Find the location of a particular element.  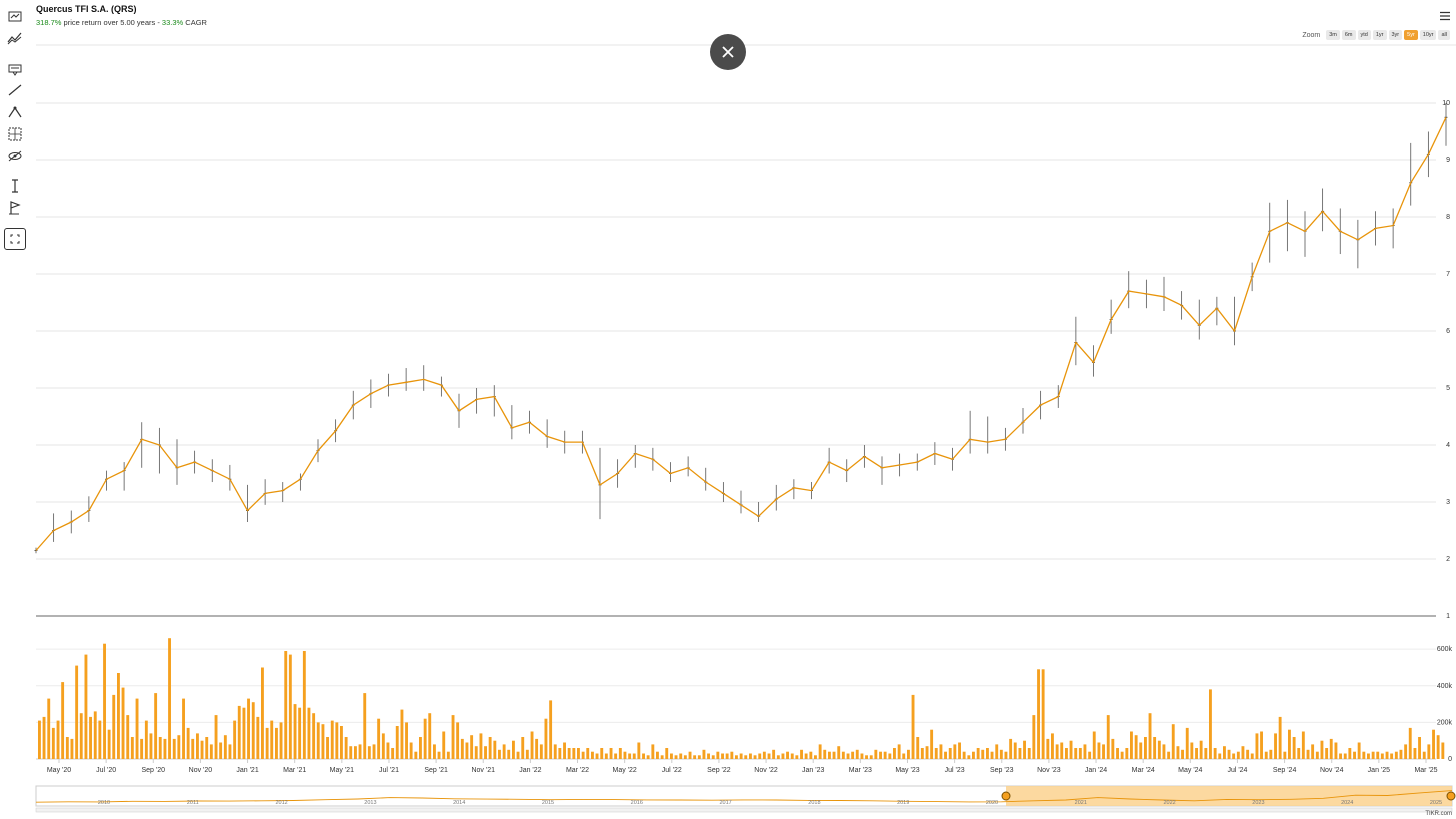

navigator-scrollbar is located at coordinates (744, 810).